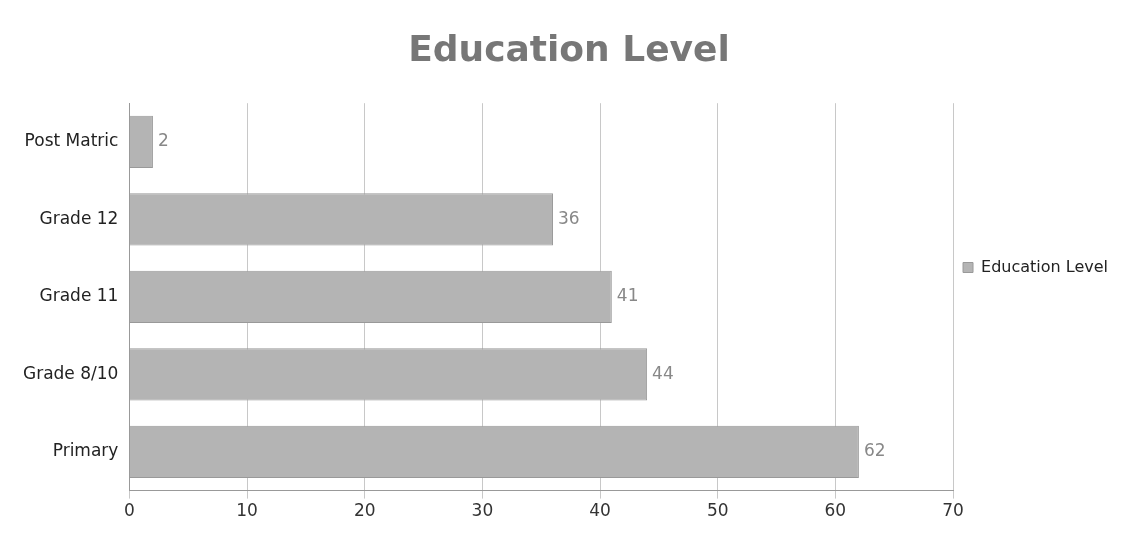 Image resolution: width=1138 pixels, height=535 pixels. What do you see at coordinates (163, 140) in the screenshot?
I see `data-label: 2` at bounding box center [163, 140].